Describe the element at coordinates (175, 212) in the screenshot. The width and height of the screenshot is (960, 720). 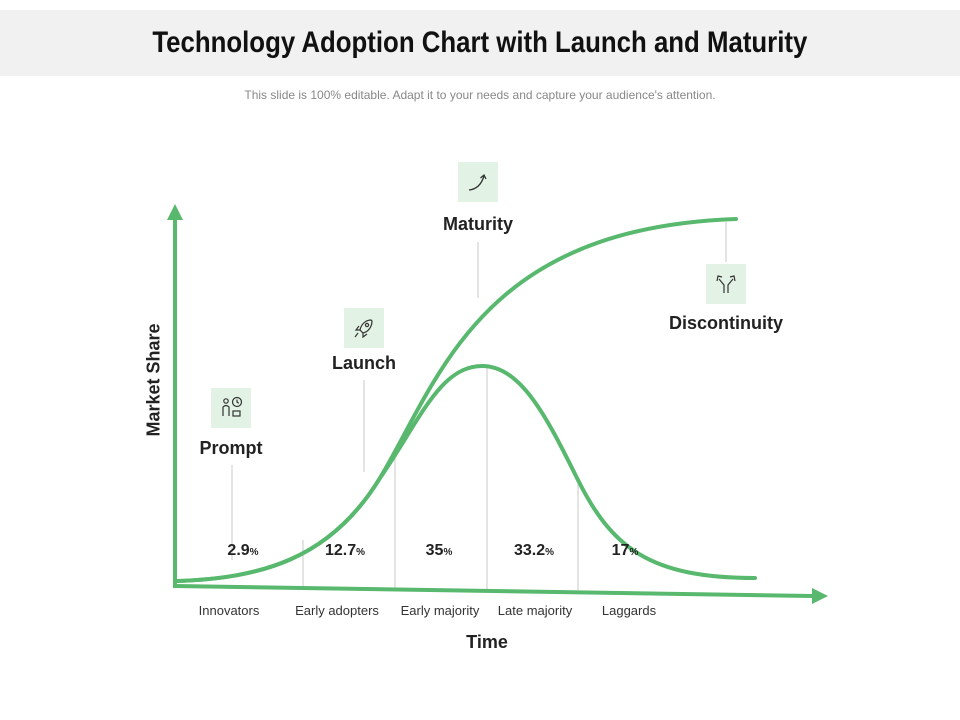
I see `y-axis-arrow` at that location.